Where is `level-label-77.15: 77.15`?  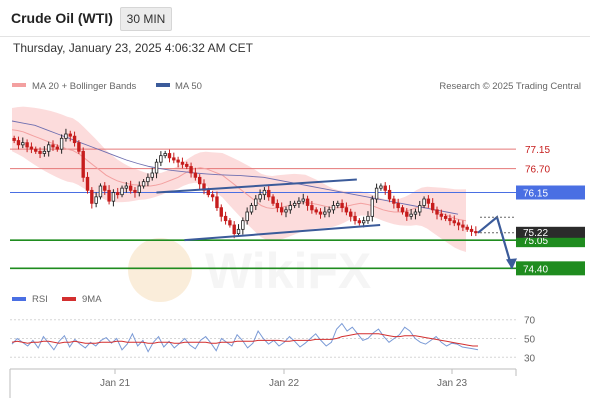
level-label-77.15: 77.15 is located at coordinates (537, 150).